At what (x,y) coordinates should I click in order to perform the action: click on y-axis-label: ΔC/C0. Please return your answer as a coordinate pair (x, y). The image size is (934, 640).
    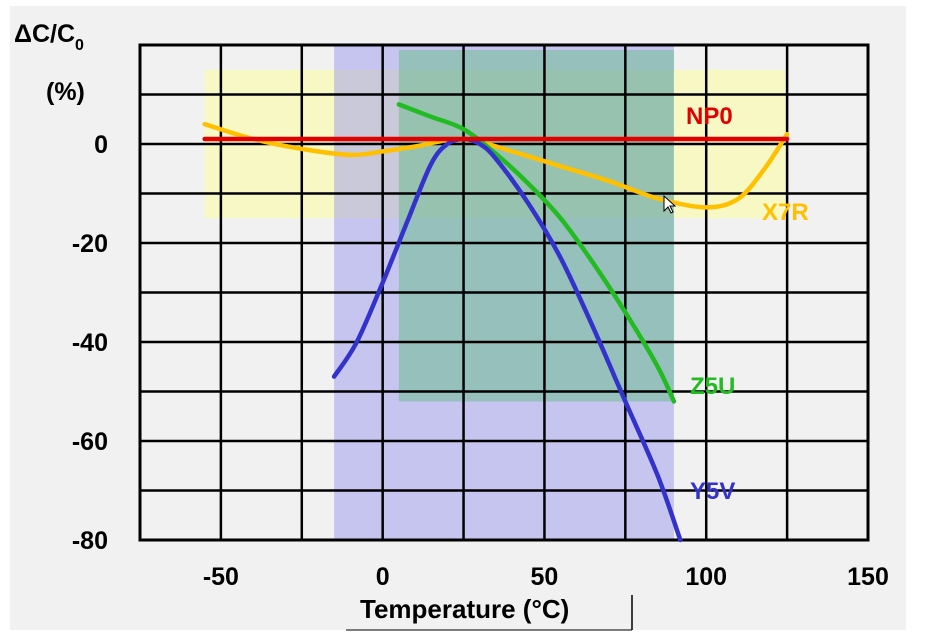
    Looking at the image, I should click on (49, 37).